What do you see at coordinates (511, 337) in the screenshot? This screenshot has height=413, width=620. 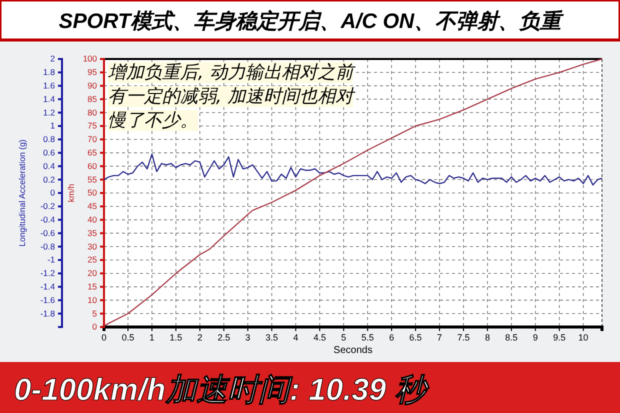 I see `x-tick-label: 8.5` at bounding box center [511, 337].